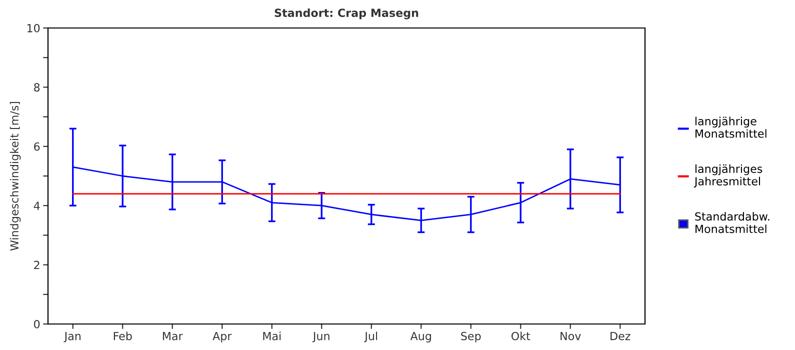 The height and width of the screenshot is (350, 795). Describe the element at coordinates (730, 127) in the screenshot. I see `legend-label: langjährige Monatsmittel` at that location.